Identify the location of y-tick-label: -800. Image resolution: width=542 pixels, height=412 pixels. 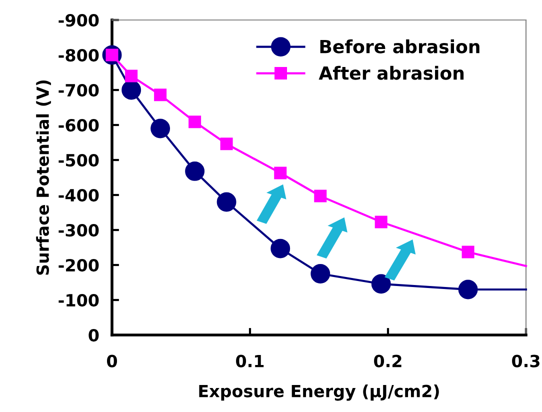
(78, 55).